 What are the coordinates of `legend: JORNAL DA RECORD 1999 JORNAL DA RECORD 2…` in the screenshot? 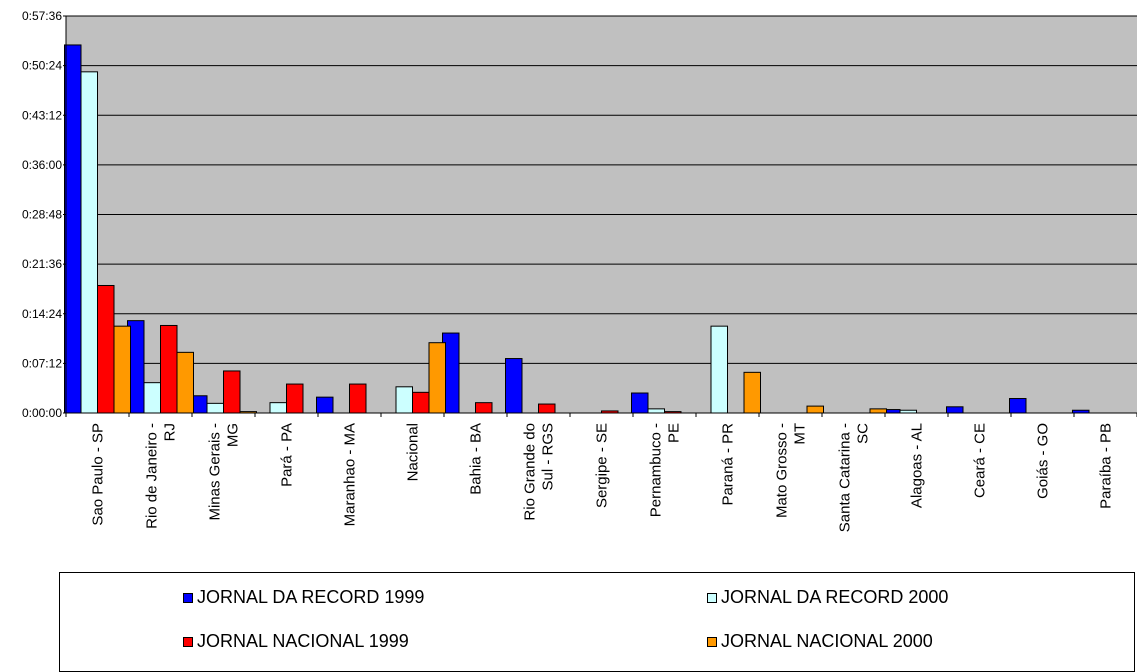 It's located at (597, 622).